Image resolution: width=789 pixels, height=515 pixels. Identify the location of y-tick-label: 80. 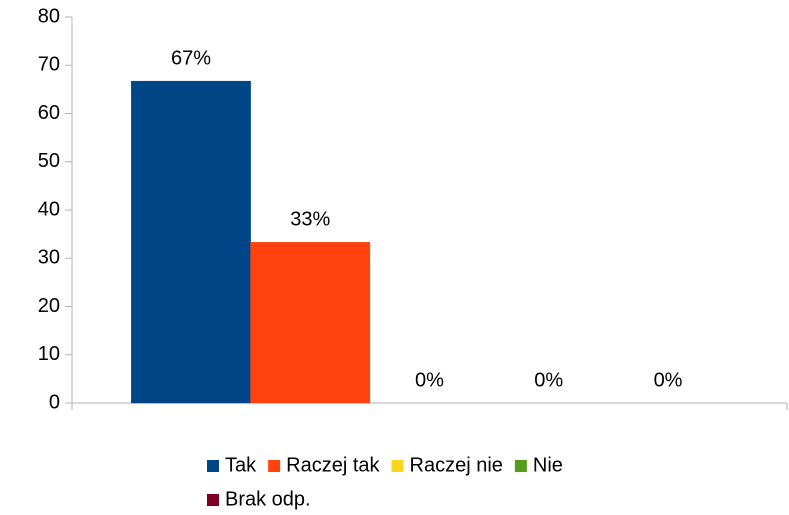
(49, 16).